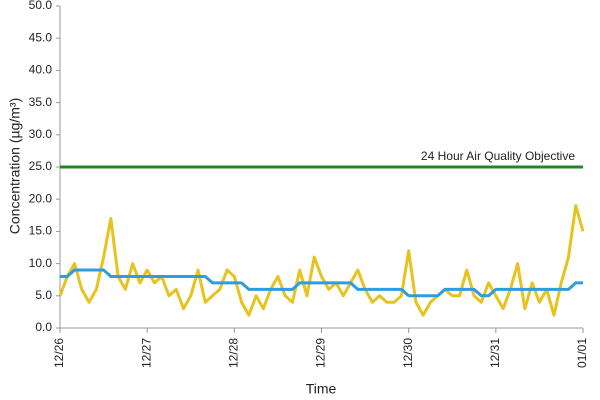  I want to click on y-tick-label: 35.0, so click(41, 102).